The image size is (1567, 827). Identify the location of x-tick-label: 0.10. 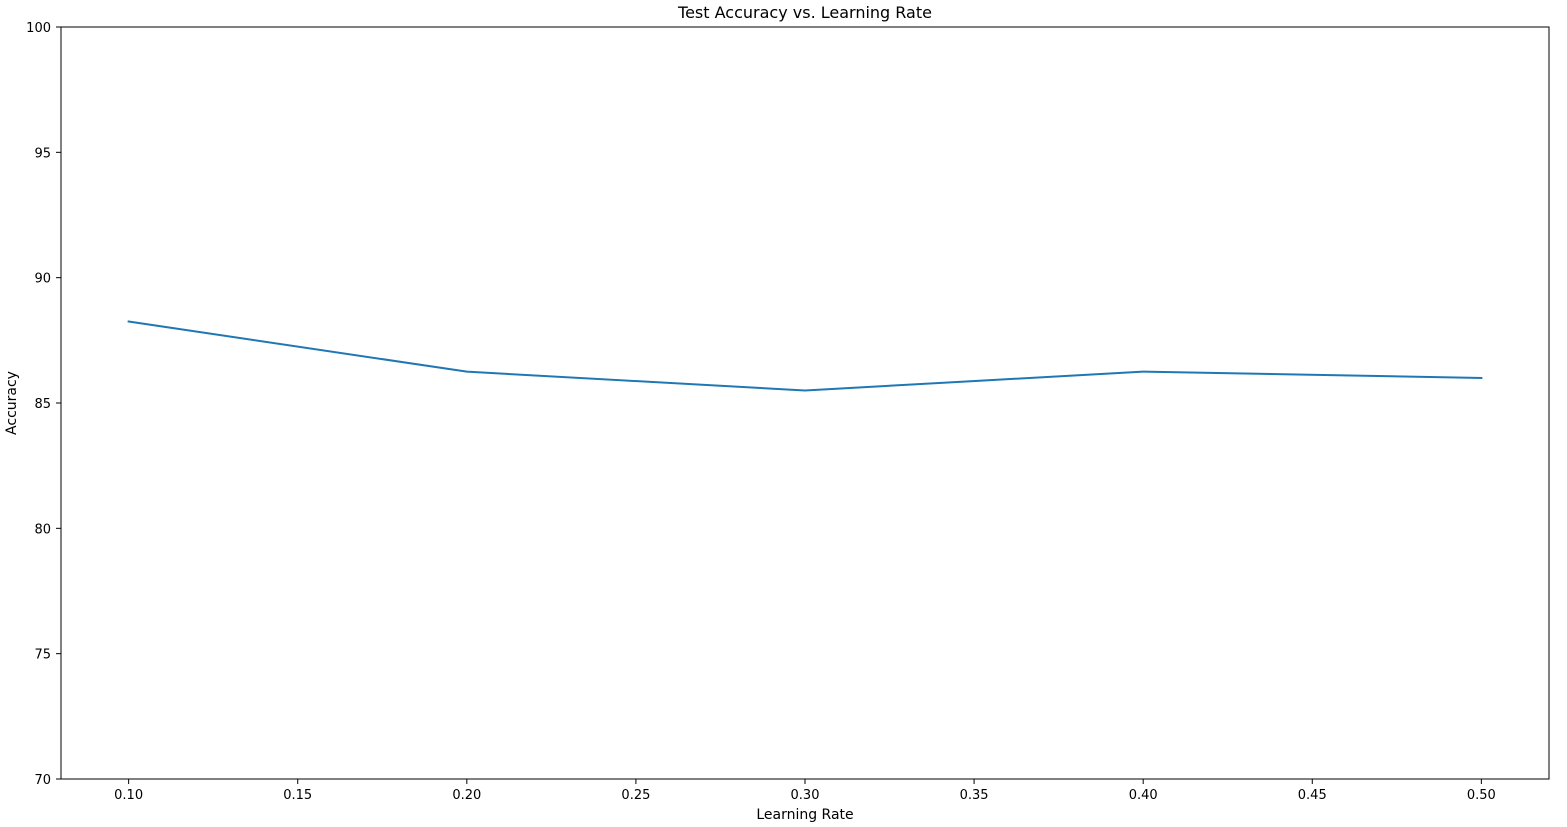
(128, 795).